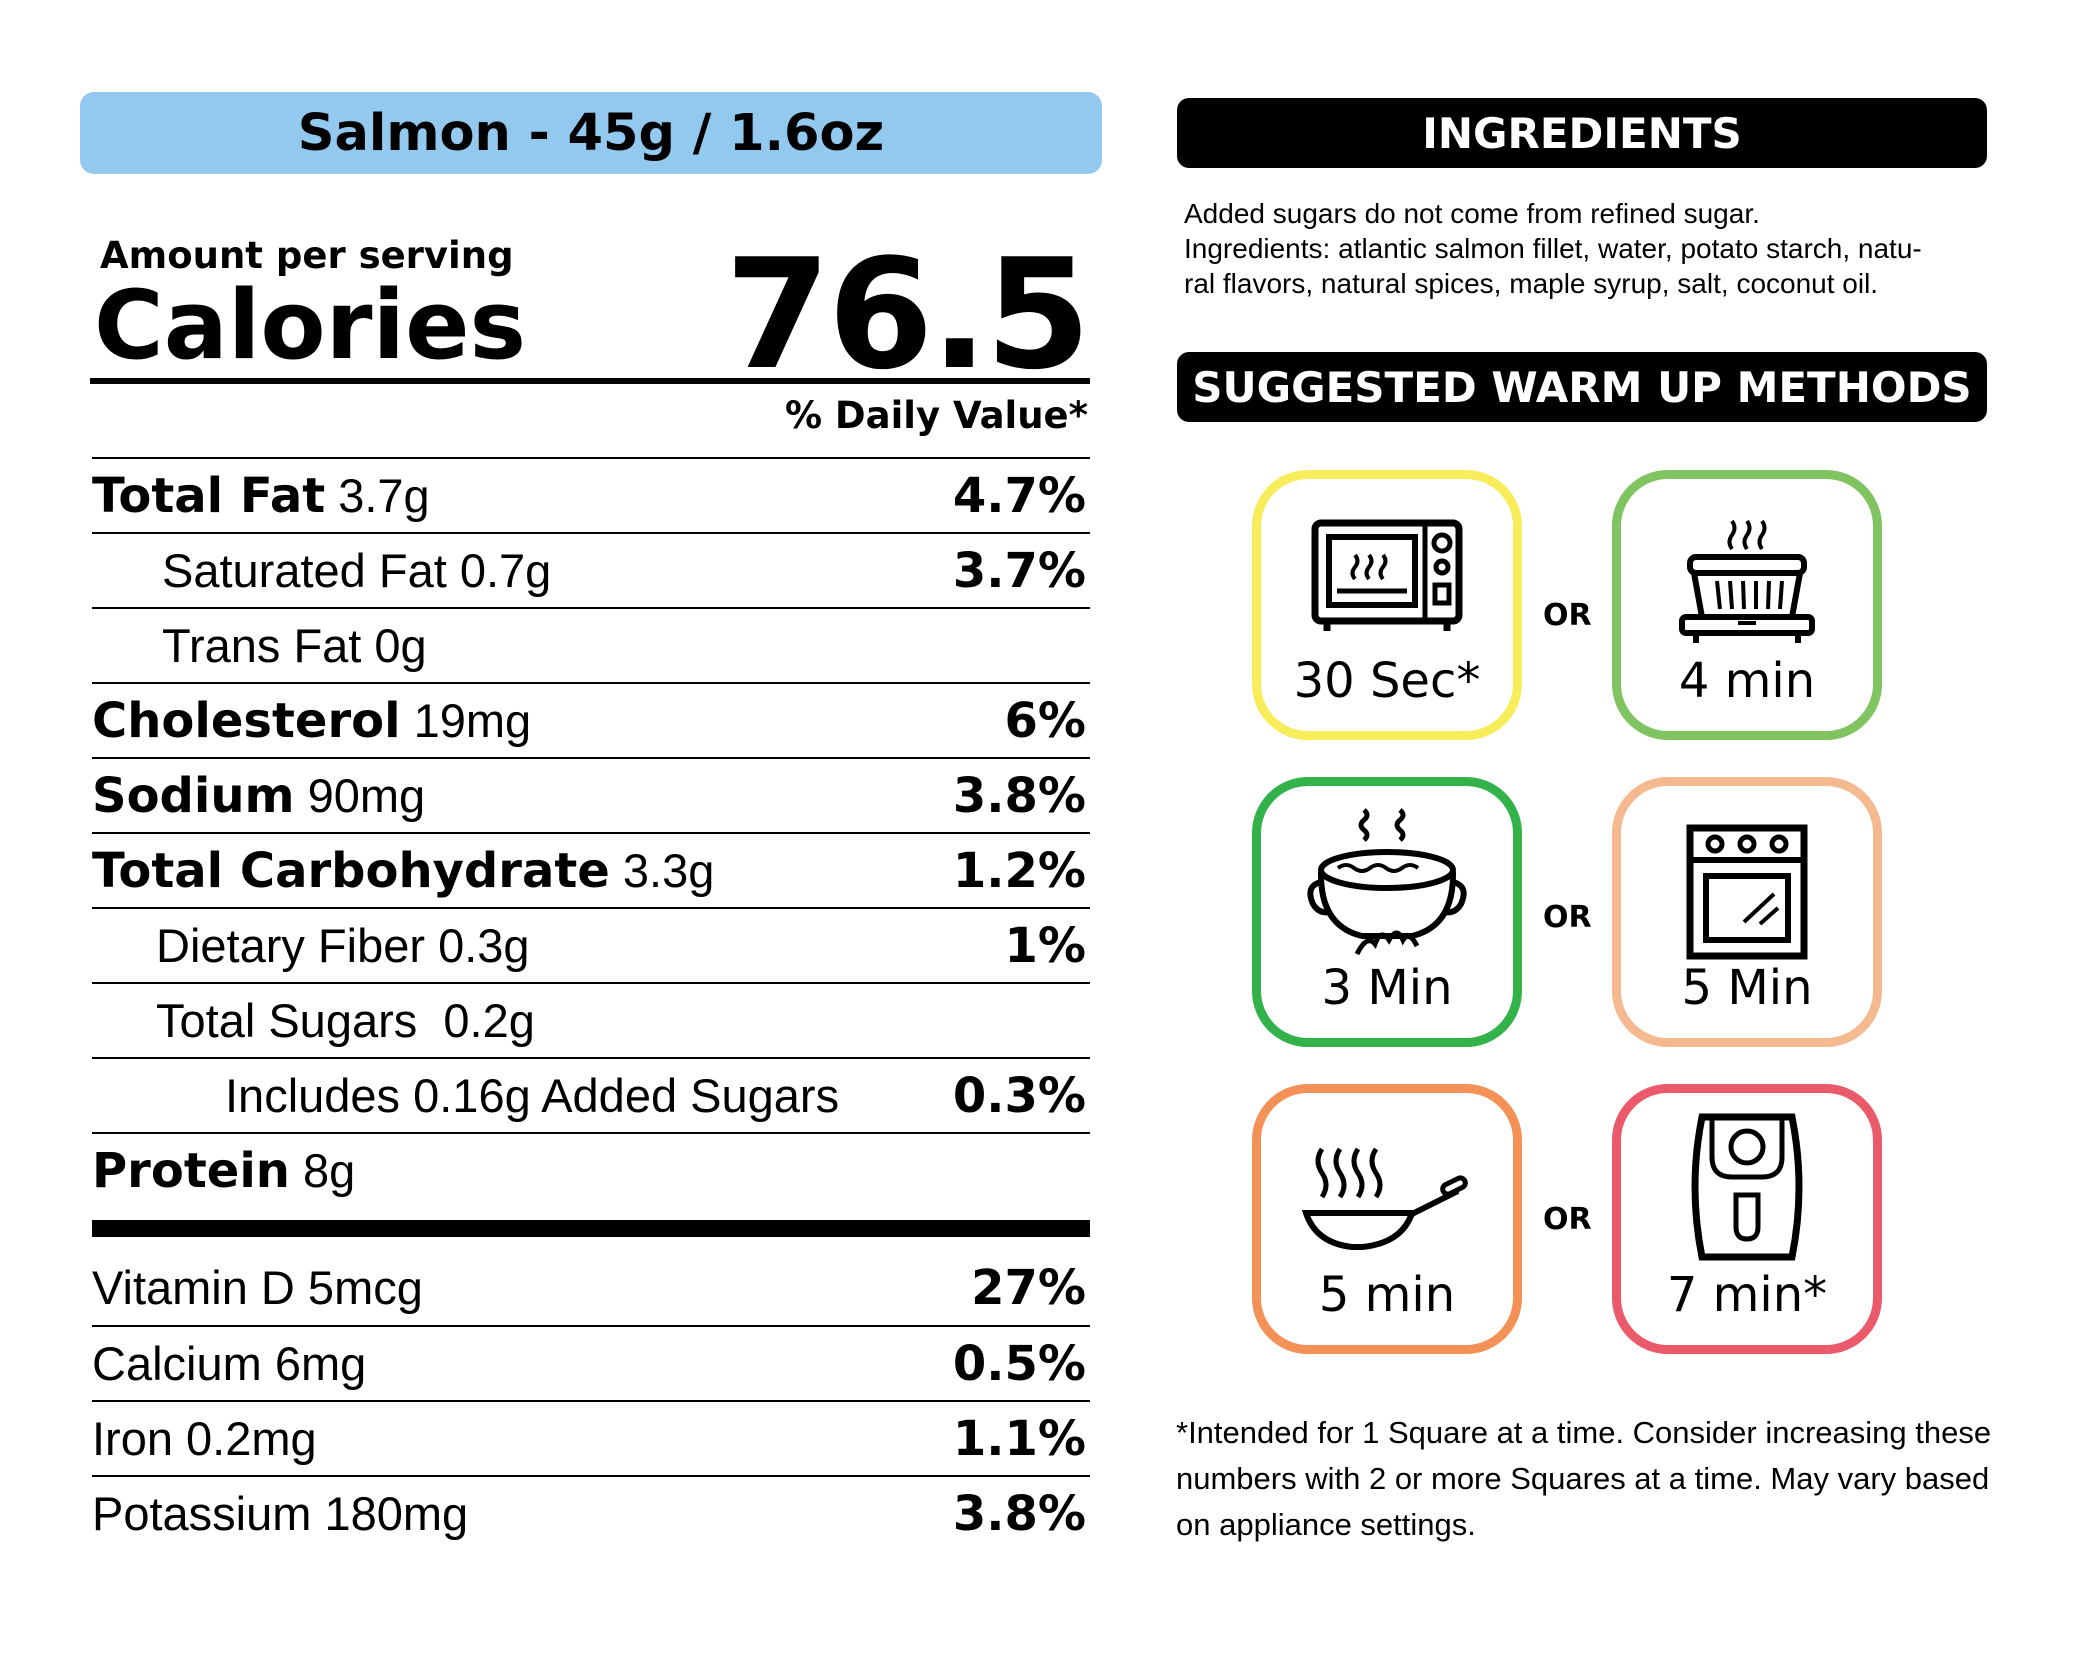 The height and width of the screenshot is (1667, 2083). What do you see at coordinates (591, 719) in the screenshot?
I see `nutrient-row-cholesterol: Cholesterol 19mg 6%` at bounding box center [591, 719].